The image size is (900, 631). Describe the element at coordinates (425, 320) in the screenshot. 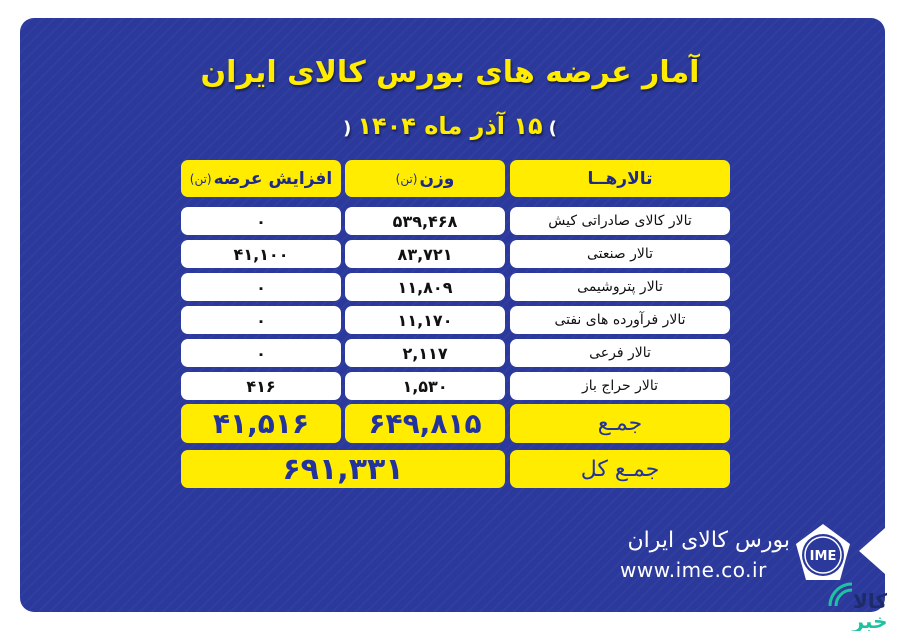

I see `weight-cell: ۱۱,۱۷۰` at that location.